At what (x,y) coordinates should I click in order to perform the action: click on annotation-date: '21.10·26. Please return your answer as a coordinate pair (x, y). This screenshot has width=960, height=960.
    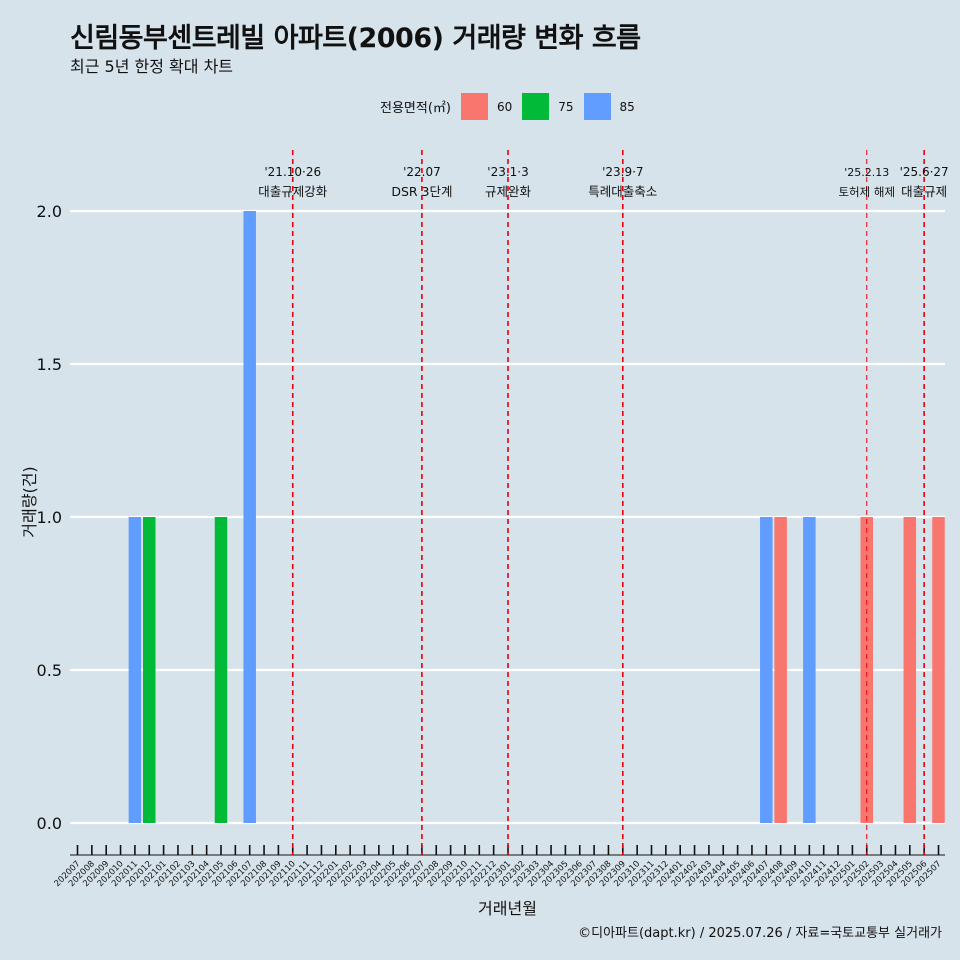
    Looking at the image, I should click on (292, 172).